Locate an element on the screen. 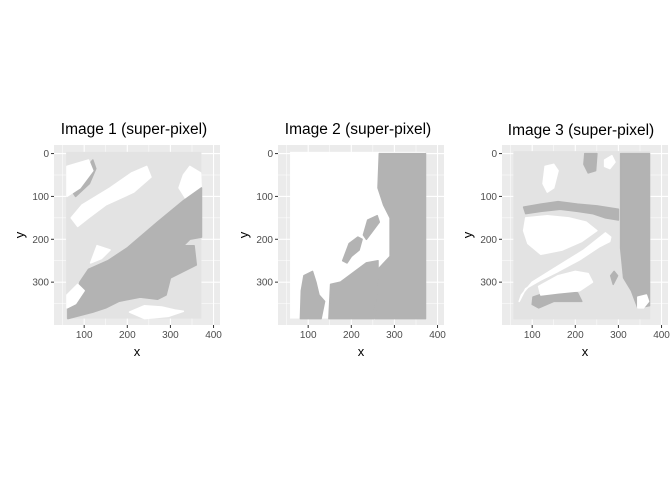 This screenshot has width=672, height=480. panel-title: Image 2 (super-pixel) is located at coordinates (358, 129).